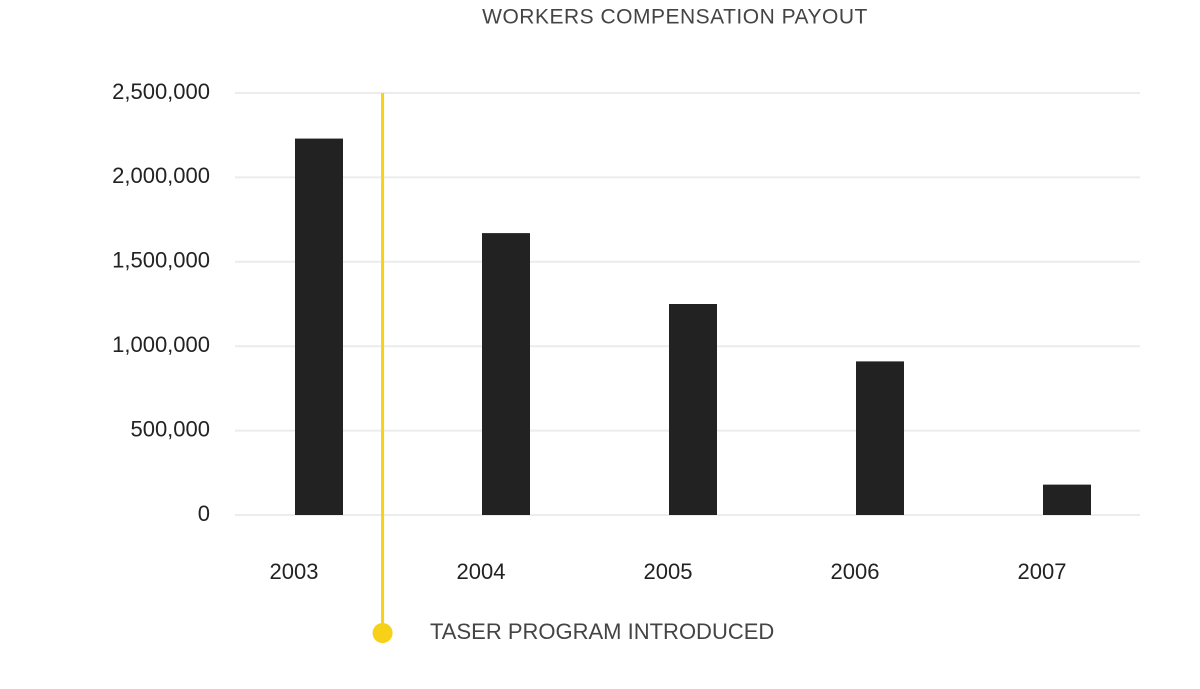  I want to click on x-tick-label: 2005, so click(668, 571).